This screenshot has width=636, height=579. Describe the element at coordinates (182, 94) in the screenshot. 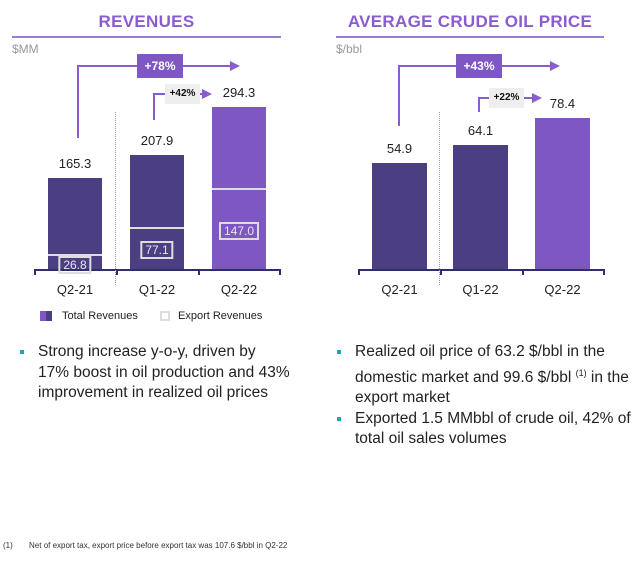

I see `growth-badge: +42%` at that location.